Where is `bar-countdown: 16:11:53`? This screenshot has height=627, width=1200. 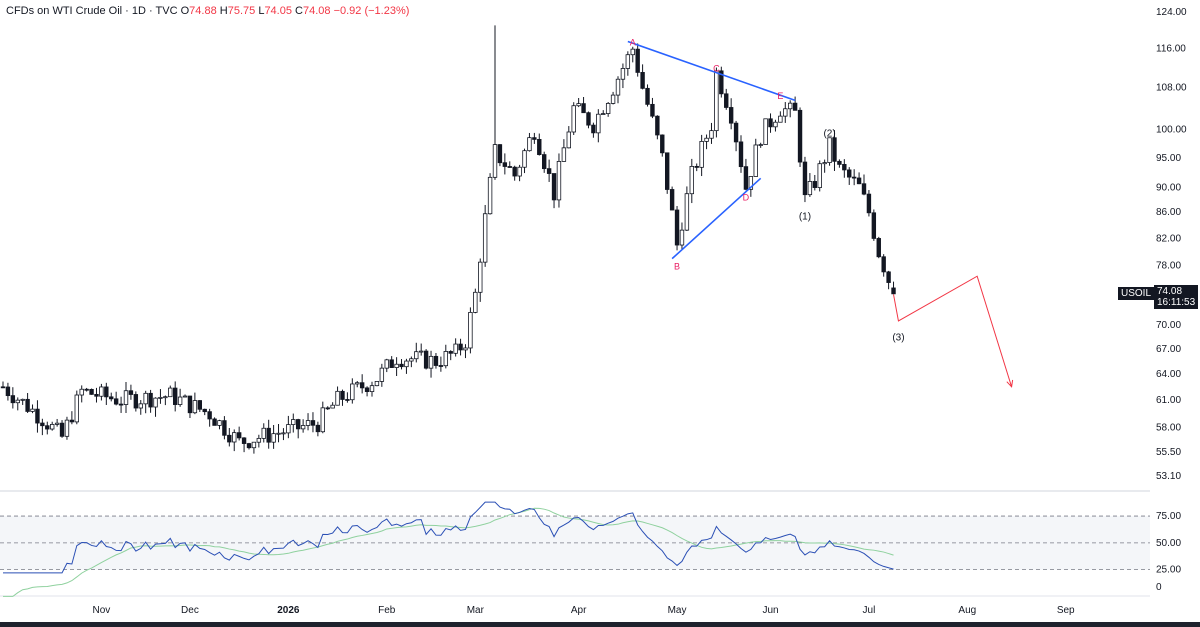
bar-countdown: 16:11:53 is located at coordinates (1176, 302).